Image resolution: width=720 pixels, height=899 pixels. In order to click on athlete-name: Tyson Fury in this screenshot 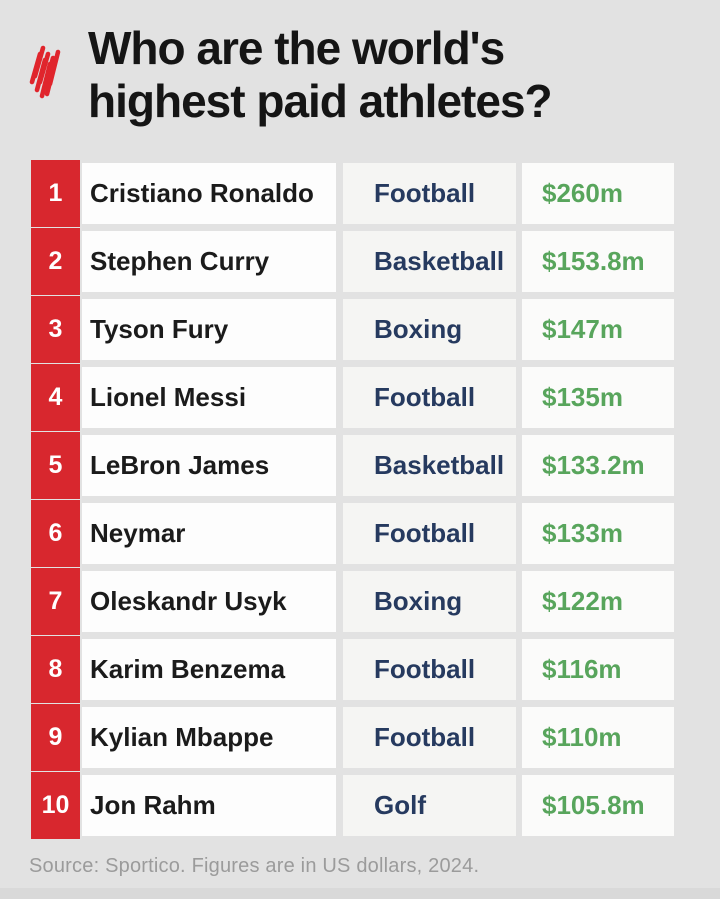, I will do `click(209, 329)`.